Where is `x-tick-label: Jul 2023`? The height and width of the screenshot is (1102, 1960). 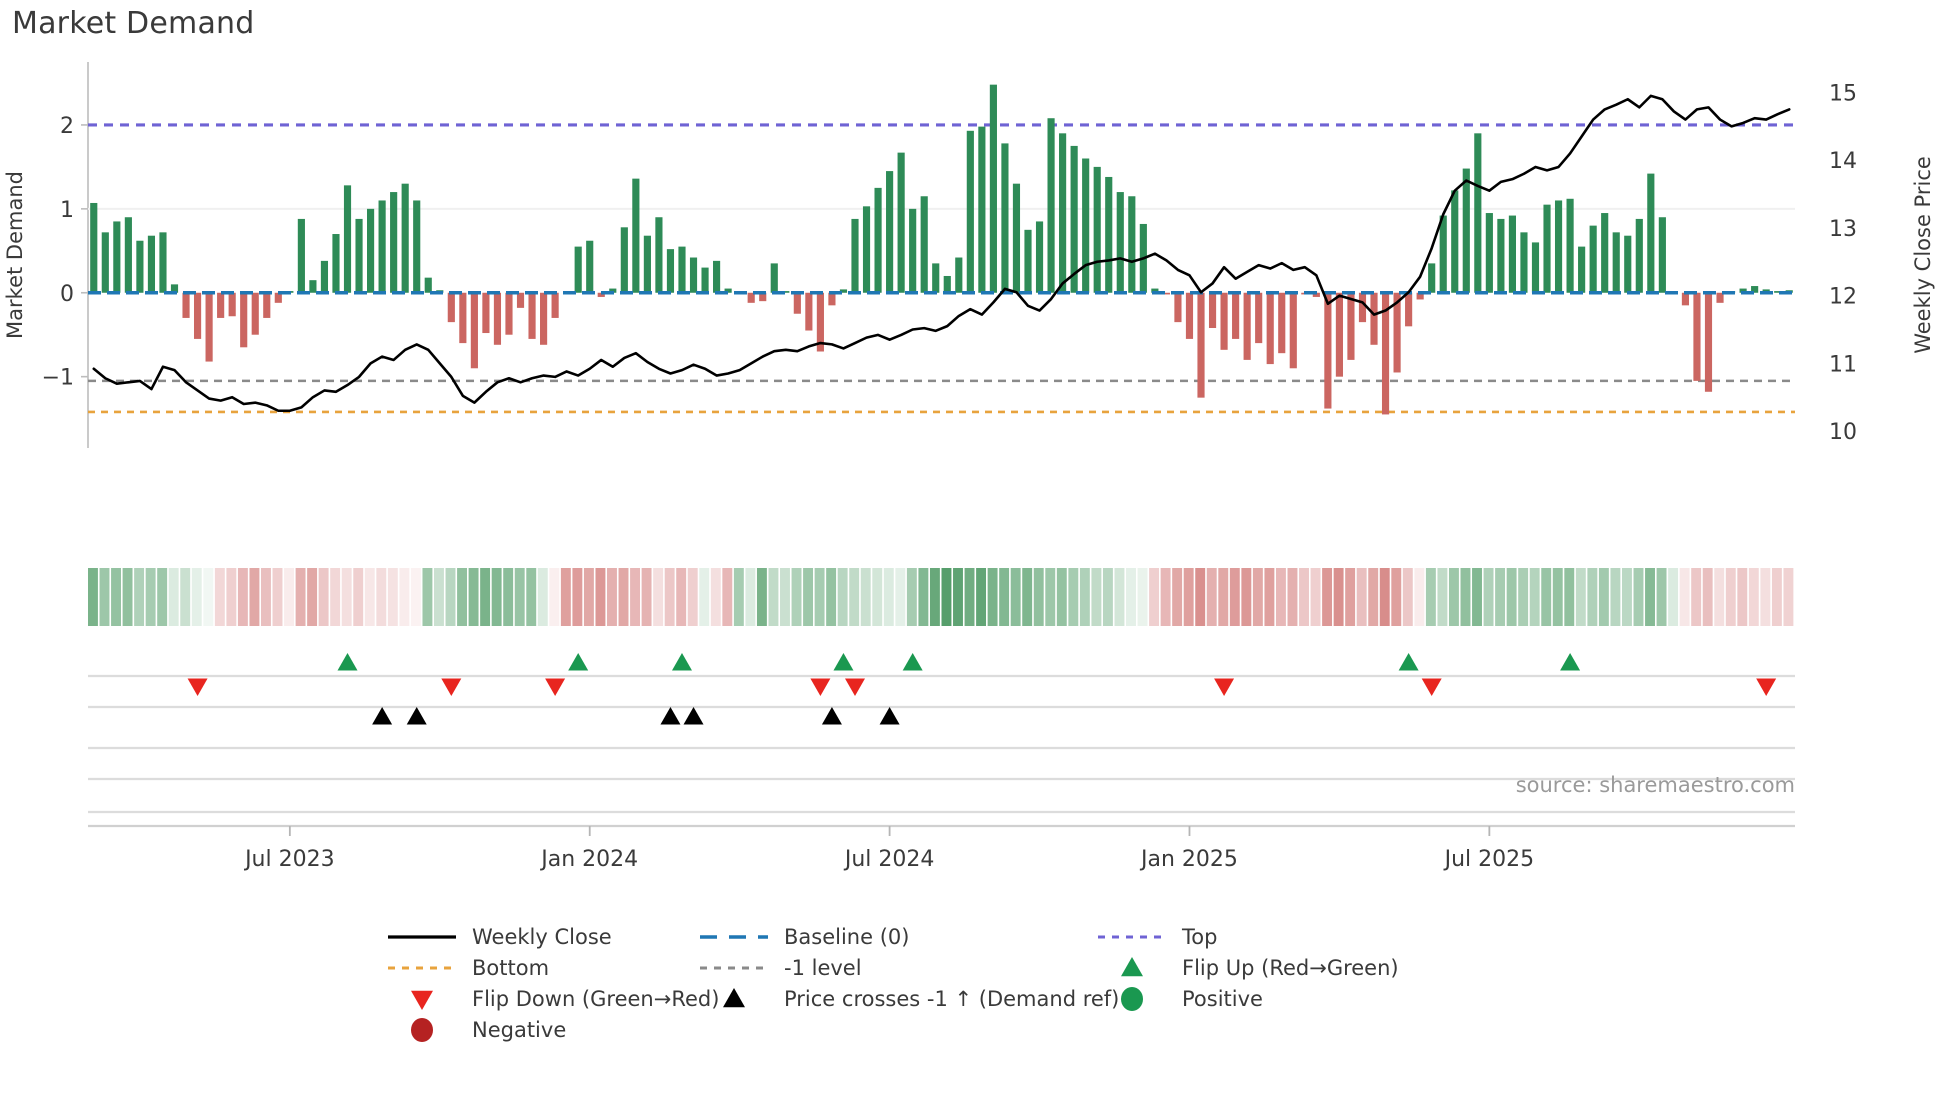 x-tick-label: Jul 2023 is located at coordinates (289, 859).